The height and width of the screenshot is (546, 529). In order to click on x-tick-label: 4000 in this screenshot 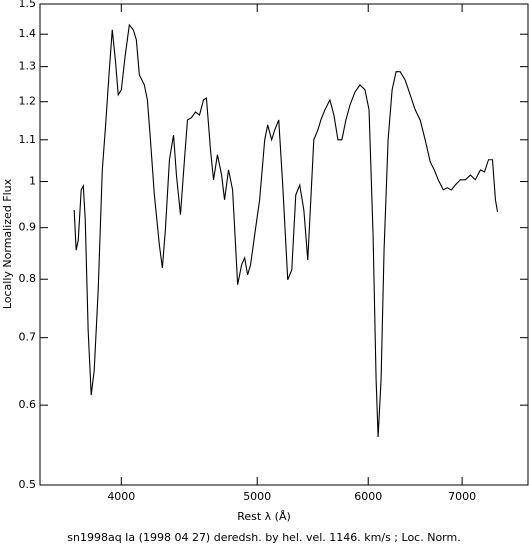, I will do `click(121, 496)`.